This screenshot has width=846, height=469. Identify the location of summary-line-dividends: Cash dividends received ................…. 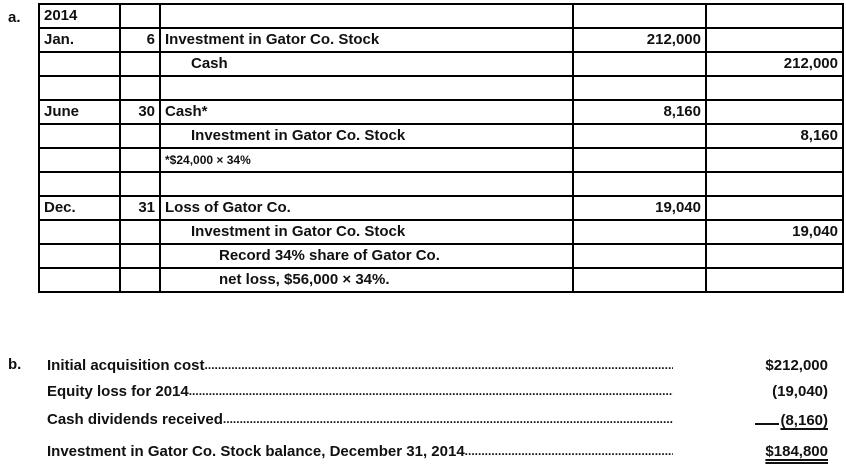
(442, 419).